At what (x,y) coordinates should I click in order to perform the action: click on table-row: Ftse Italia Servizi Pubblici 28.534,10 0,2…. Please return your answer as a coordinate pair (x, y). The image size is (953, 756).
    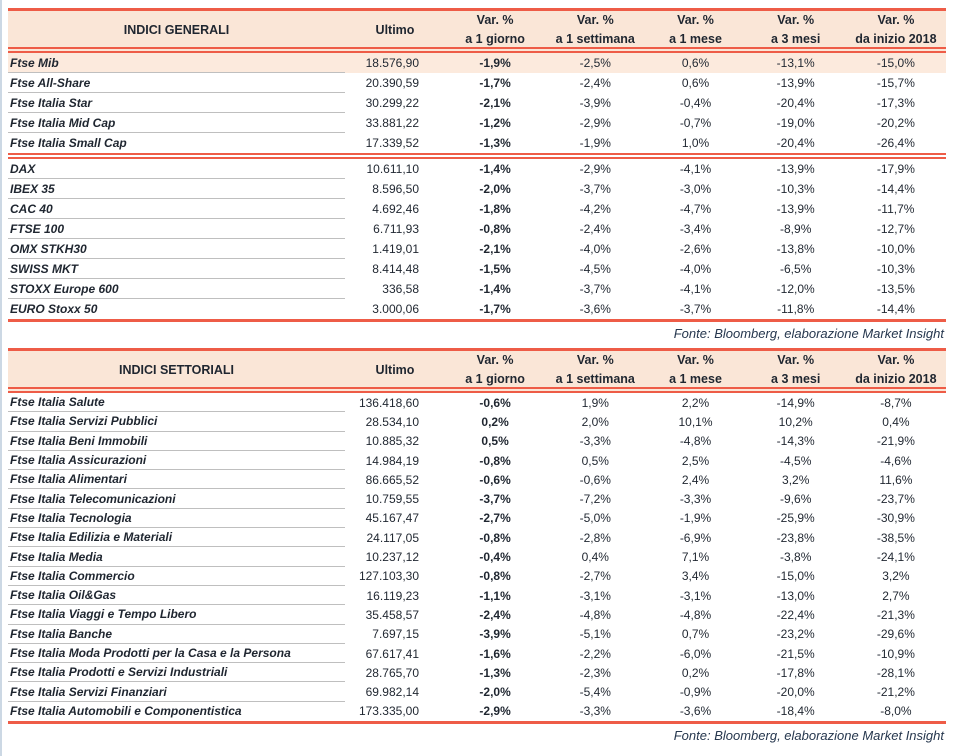
    Looking at the image, I should click on (477, 422).